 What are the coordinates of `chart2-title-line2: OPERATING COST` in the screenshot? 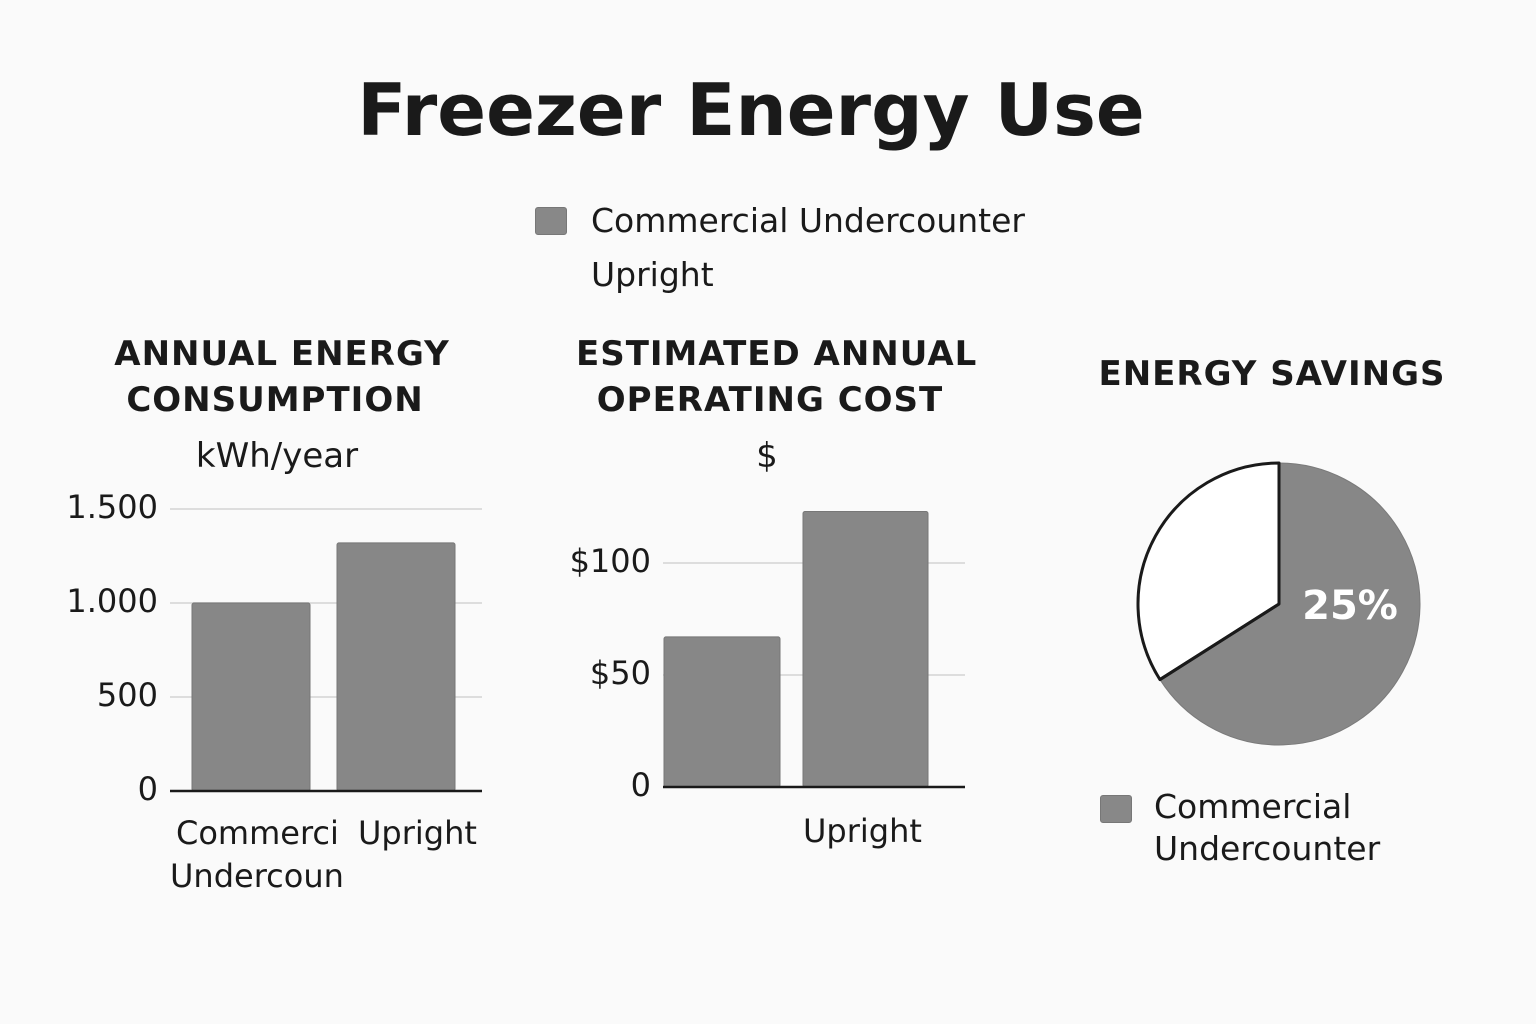 It's located at (770, 400).